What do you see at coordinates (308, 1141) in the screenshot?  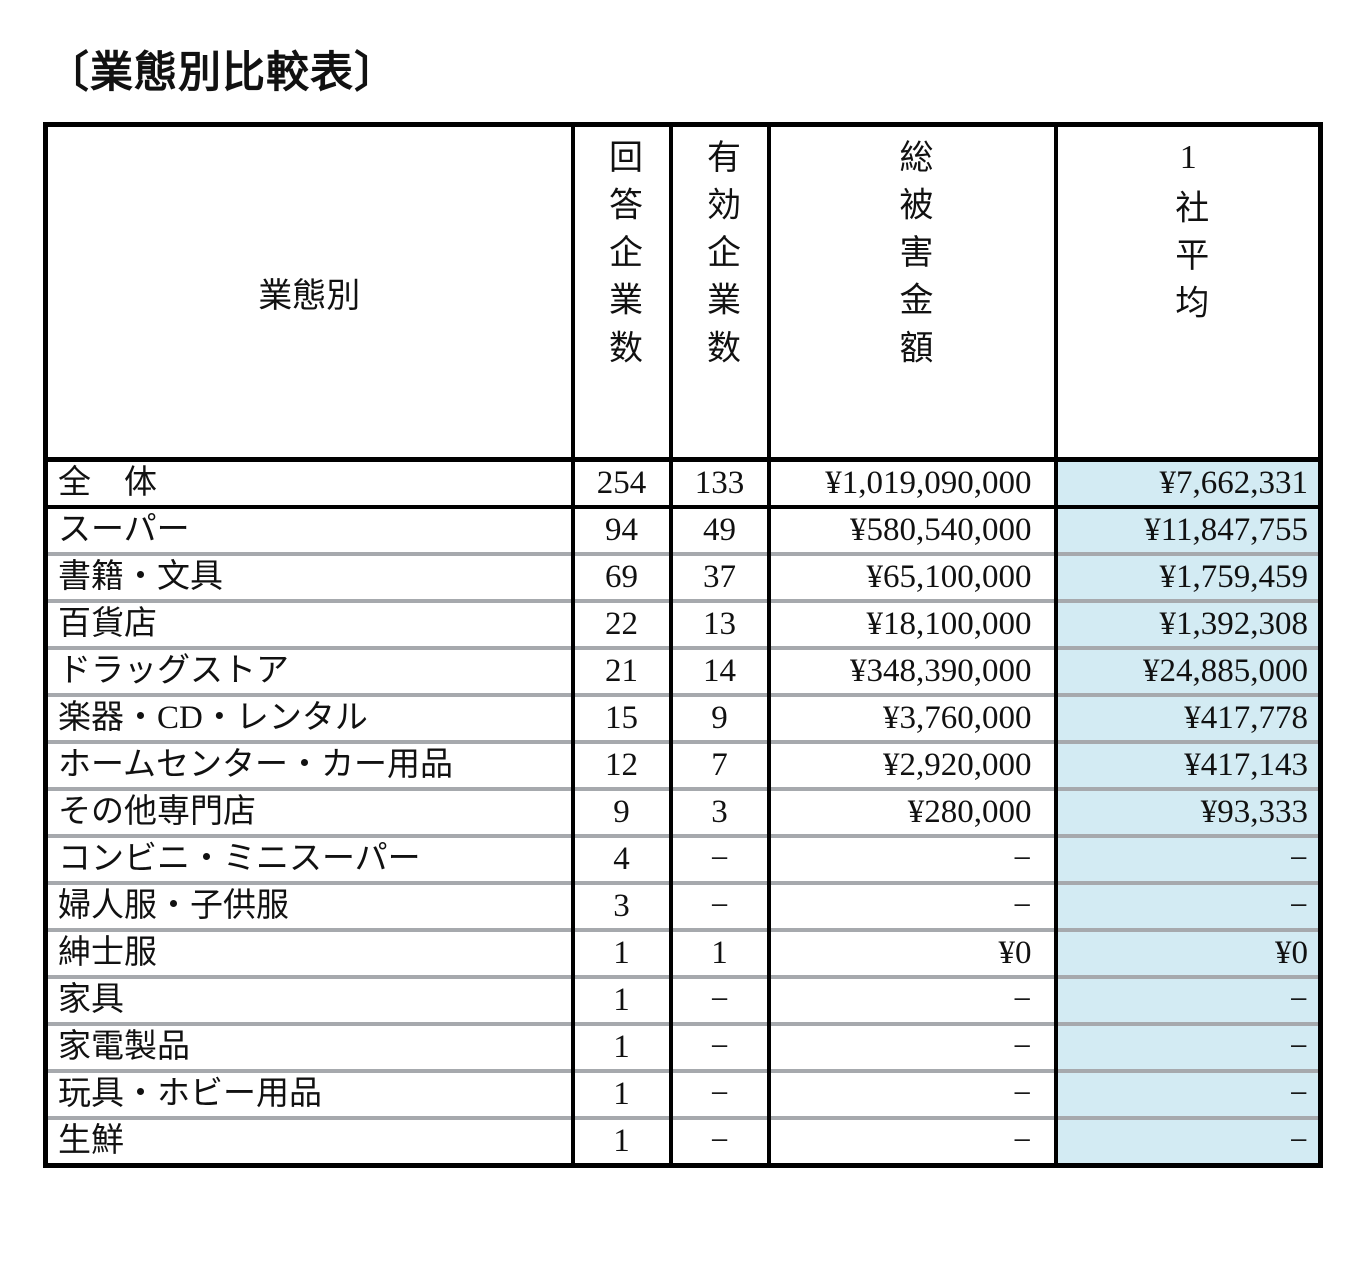 I see `category-cell: 生鮮` at bounding box center [308, 1141].